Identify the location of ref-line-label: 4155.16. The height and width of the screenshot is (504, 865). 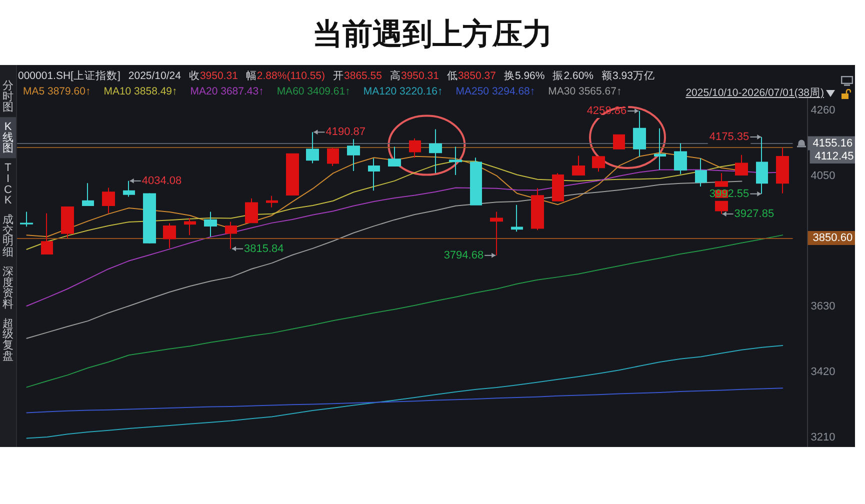
(832, 143).